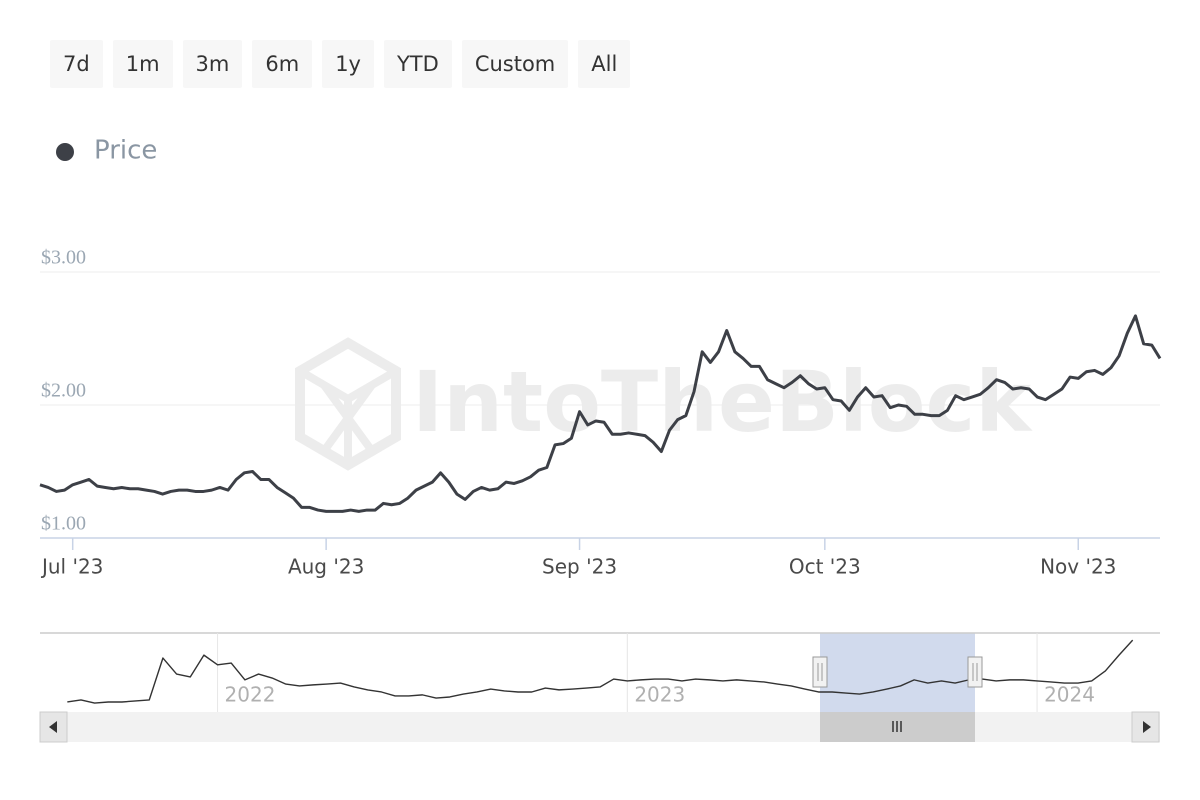 The image size is (1200, 800). Describe the element at coordinates (282, 64) in the screenshot. I see `range-button: 6m` at that location.